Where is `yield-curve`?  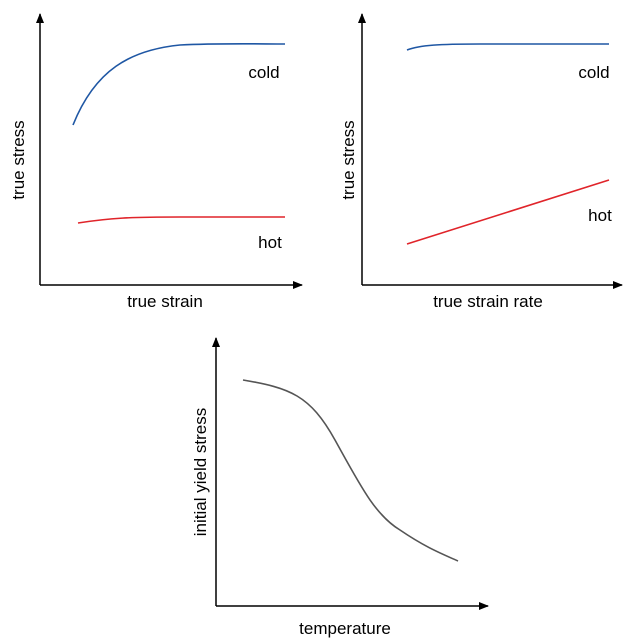
yield-curve is located at coordinates (350, 470).